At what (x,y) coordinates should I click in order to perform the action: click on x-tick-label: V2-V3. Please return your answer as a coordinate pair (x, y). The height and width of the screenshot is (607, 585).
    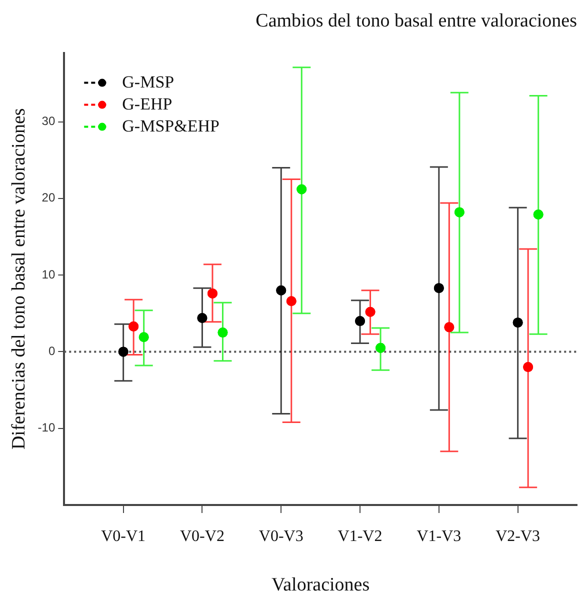
    Looking at the image, I should click on (518, 536).